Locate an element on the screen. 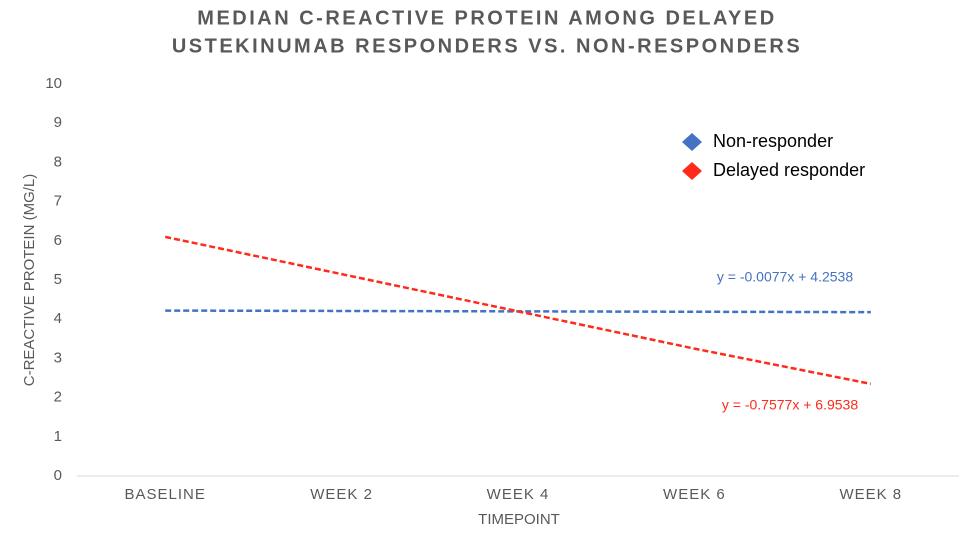  y-tick-label: 5 is located at coordinates (58, 279).